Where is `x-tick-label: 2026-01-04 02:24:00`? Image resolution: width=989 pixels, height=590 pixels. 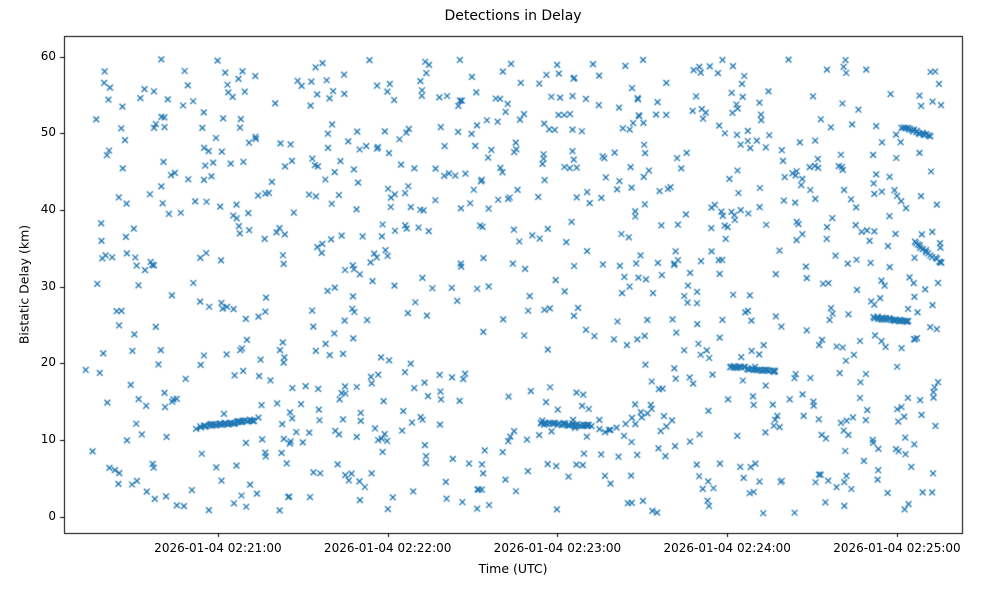 x-tick-label: 2026-01-04 02:24:00 is located at coordinates (727, 548).